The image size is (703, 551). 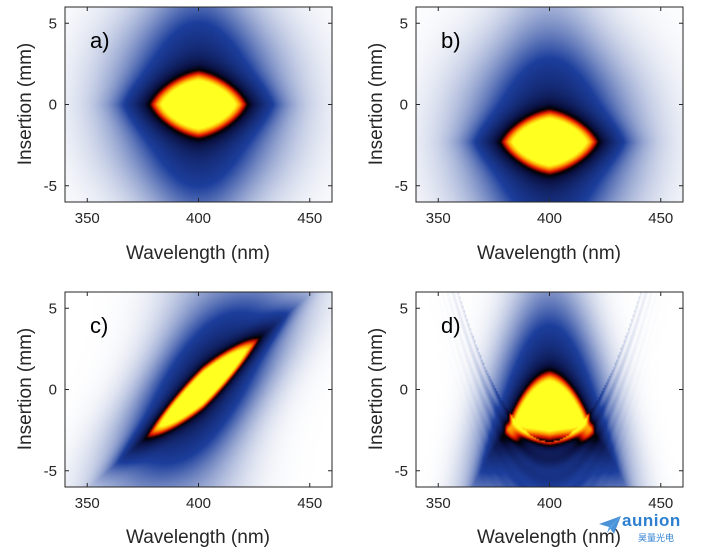 What do you see at coordinates (549, 537) in the screenshot?
I see `xlabel-d: Wavelength (nm)` at bounding box center [549, 537].